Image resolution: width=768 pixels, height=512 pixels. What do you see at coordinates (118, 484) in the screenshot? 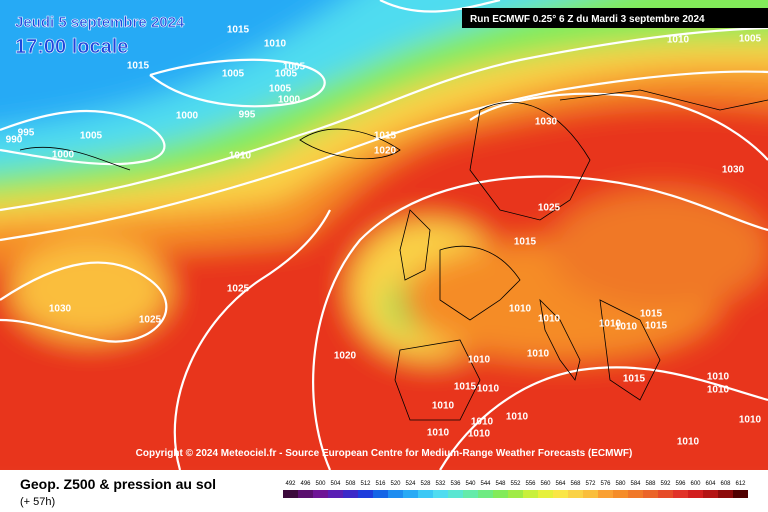
I see `product-title: Geop. Z500 & pression au sol` at bounding box center [118, 484].